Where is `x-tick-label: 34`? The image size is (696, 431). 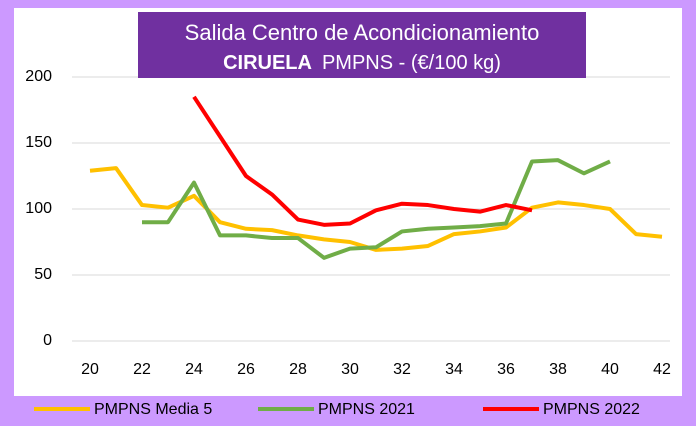 x-tick-label: 34 is located at coordinates (454, 369).